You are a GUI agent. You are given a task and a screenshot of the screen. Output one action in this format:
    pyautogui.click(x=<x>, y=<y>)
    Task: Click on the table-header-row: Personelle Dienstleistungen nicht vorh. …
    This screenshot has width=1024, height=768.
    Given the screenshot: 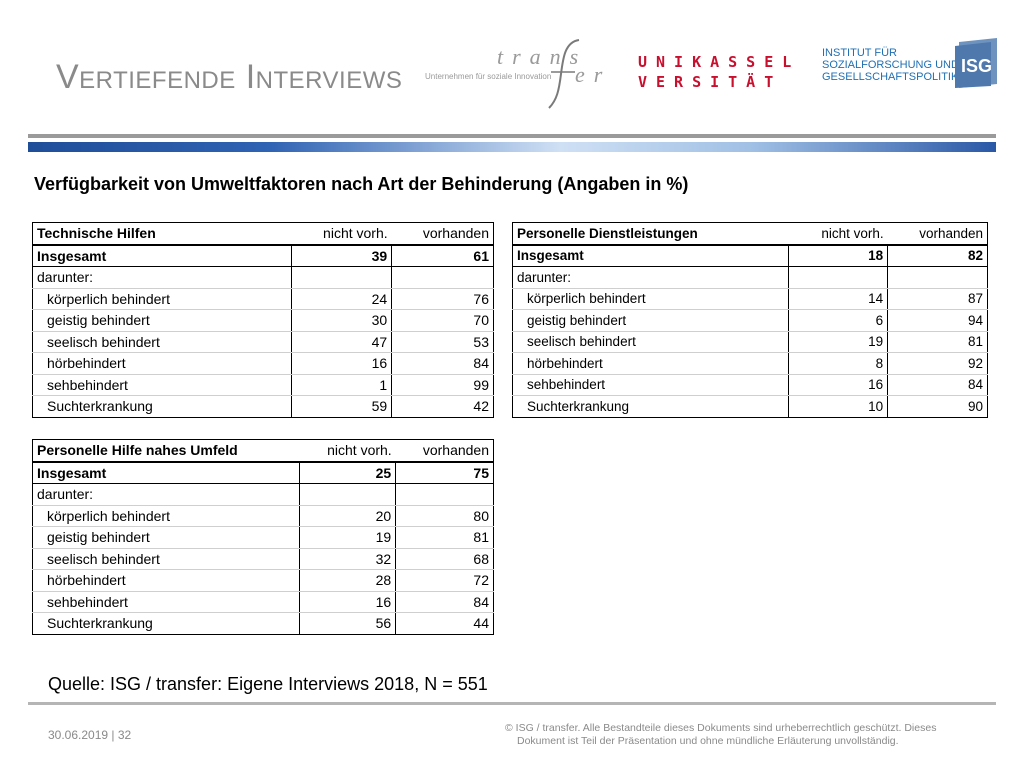 What is the action you would take?
    pyautogui.click(x=749, y=234)
    